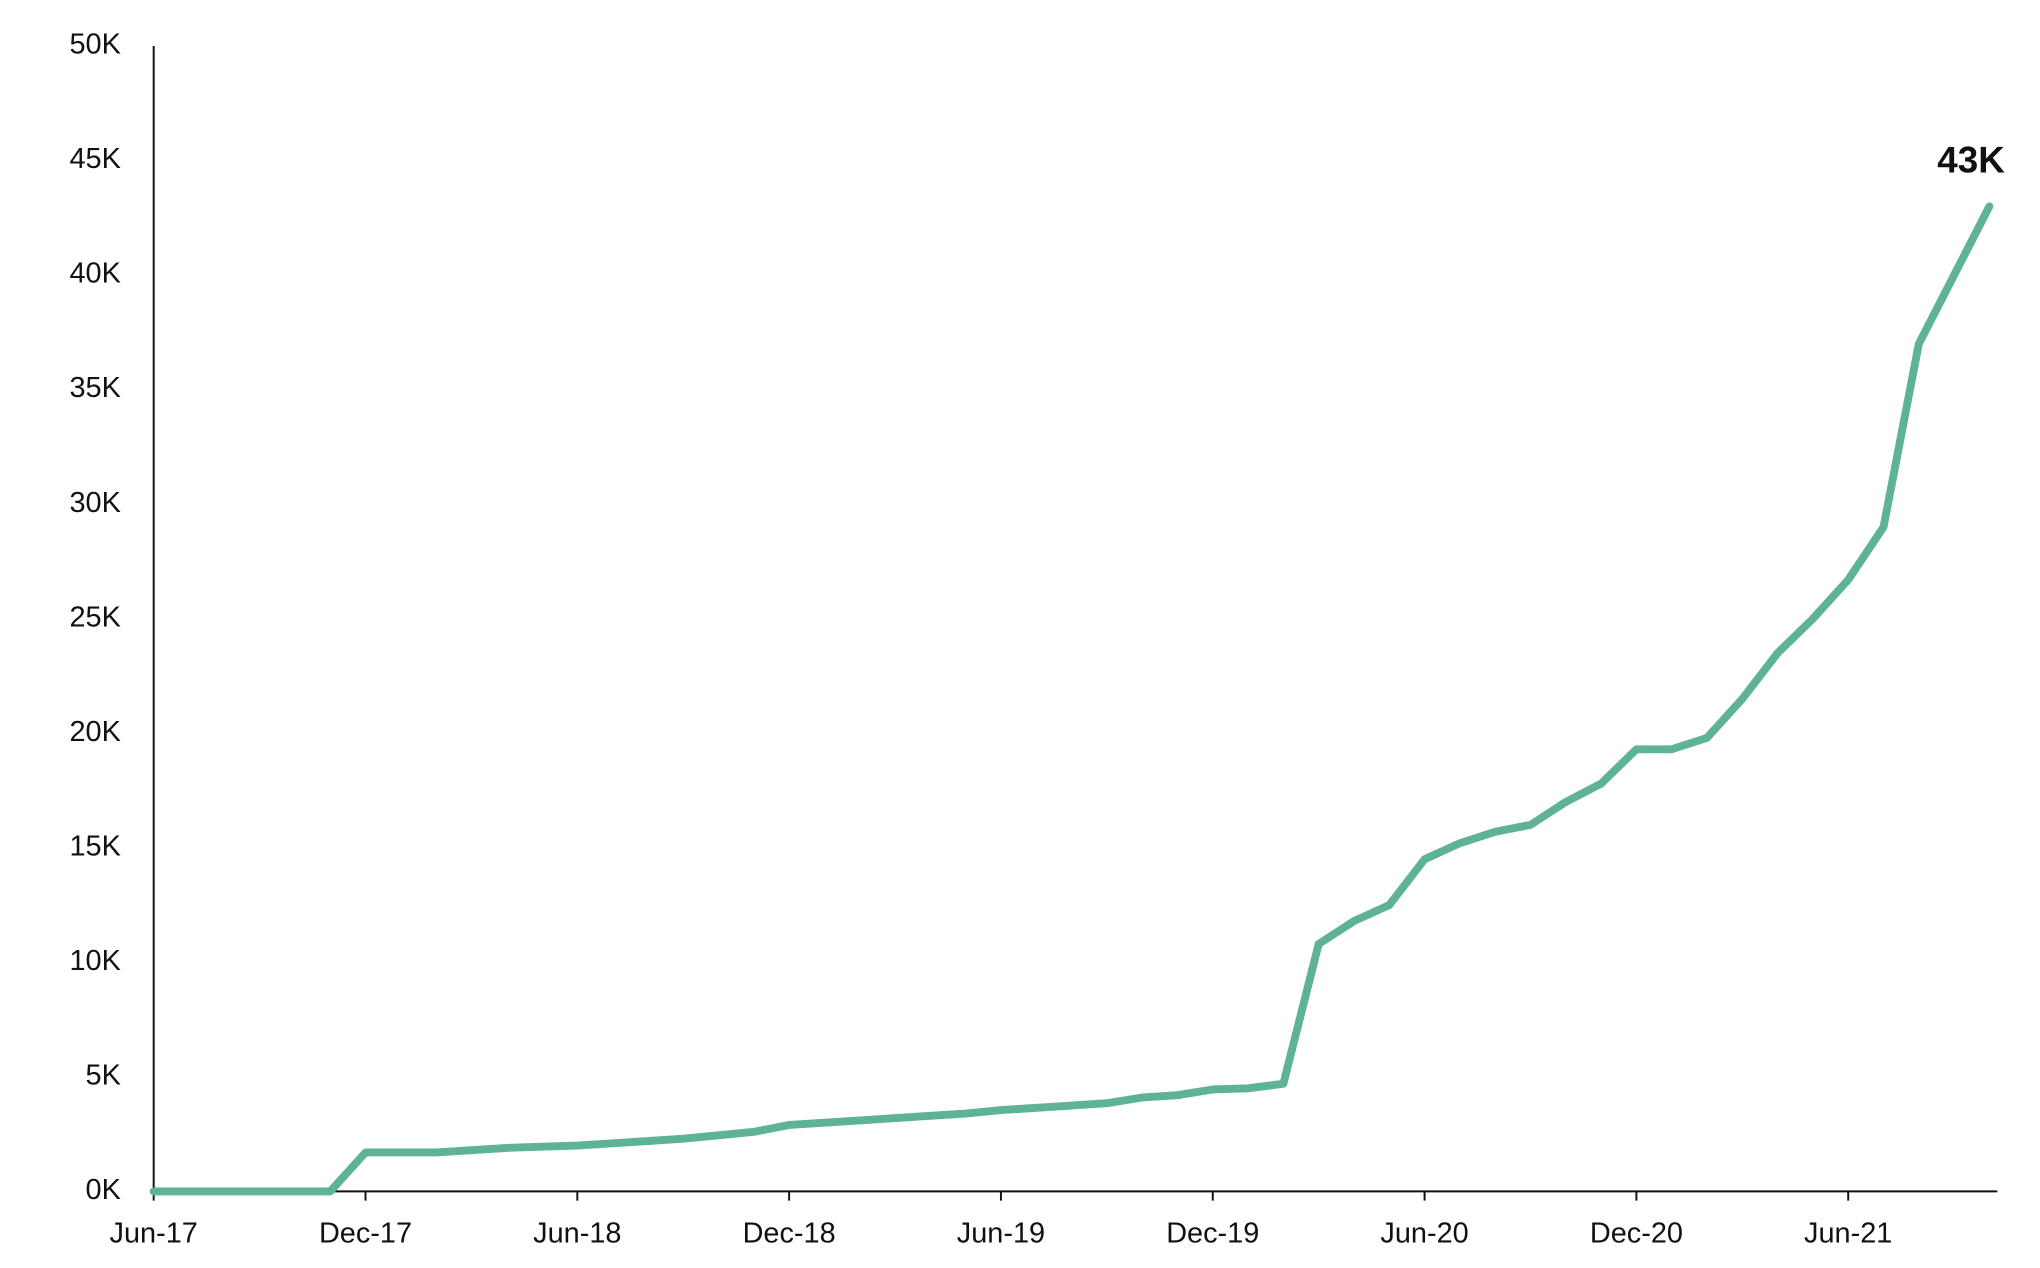 This screenshot has width=2040, height=1268. I want to click on x-tick-label: Jun-19, so click(1001, 1233).